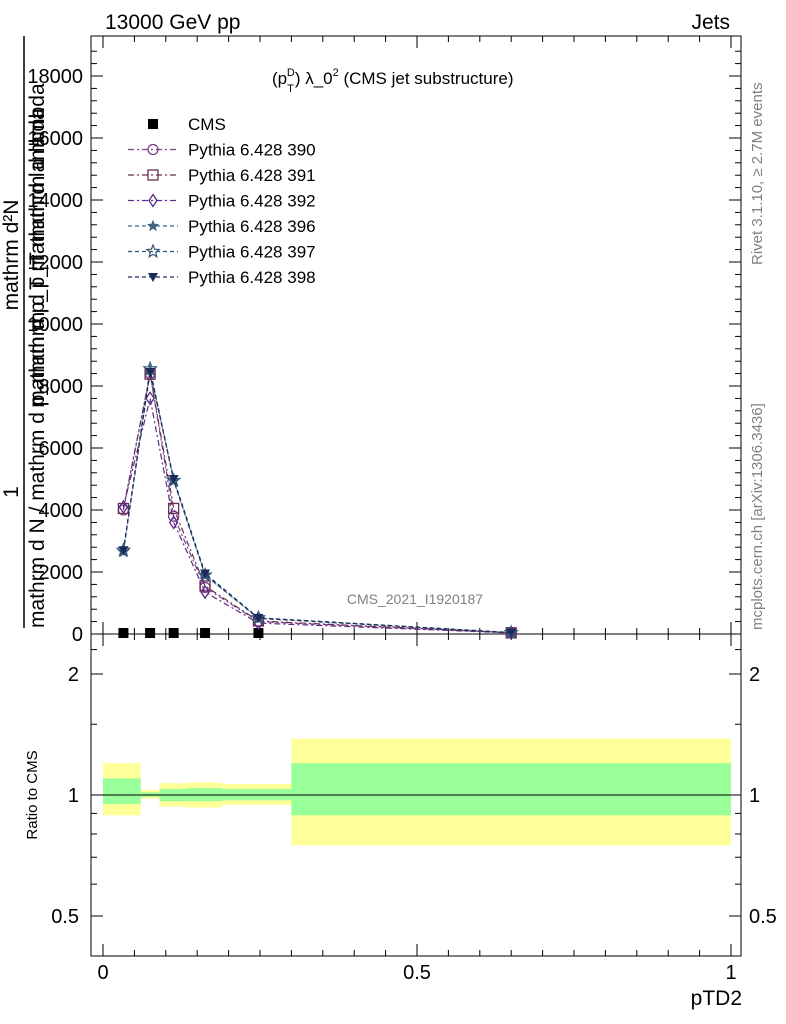 The height and width of the screenshot is (1024, 786). What do you see at coordinates (55, 139) in the screenshot?
I see `main-y-tick-label: 16000` at bounding box center [55, 139].